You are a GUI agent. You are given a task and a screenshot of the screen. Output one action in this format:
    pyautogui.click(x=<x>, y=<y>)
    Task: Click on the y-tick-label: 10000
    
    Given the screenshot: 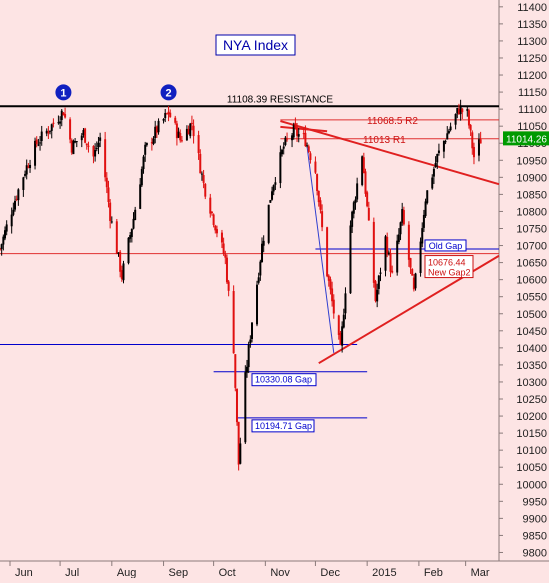 What is the action you would take?
    pyautogui.click(x=531, y=485)
    